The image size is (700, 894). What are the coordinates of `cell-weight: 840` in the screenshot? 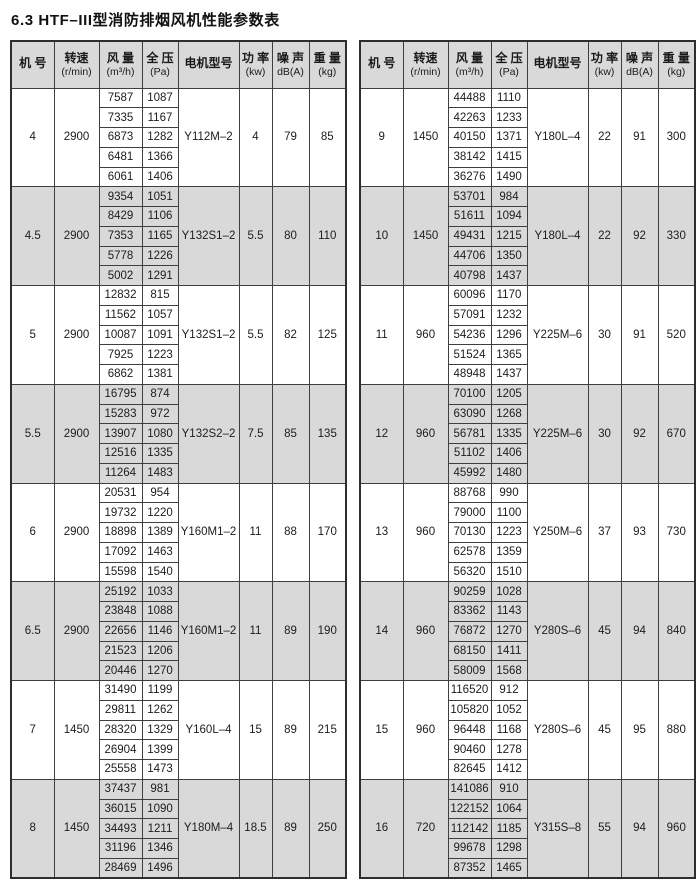 It's located at (676, 631).